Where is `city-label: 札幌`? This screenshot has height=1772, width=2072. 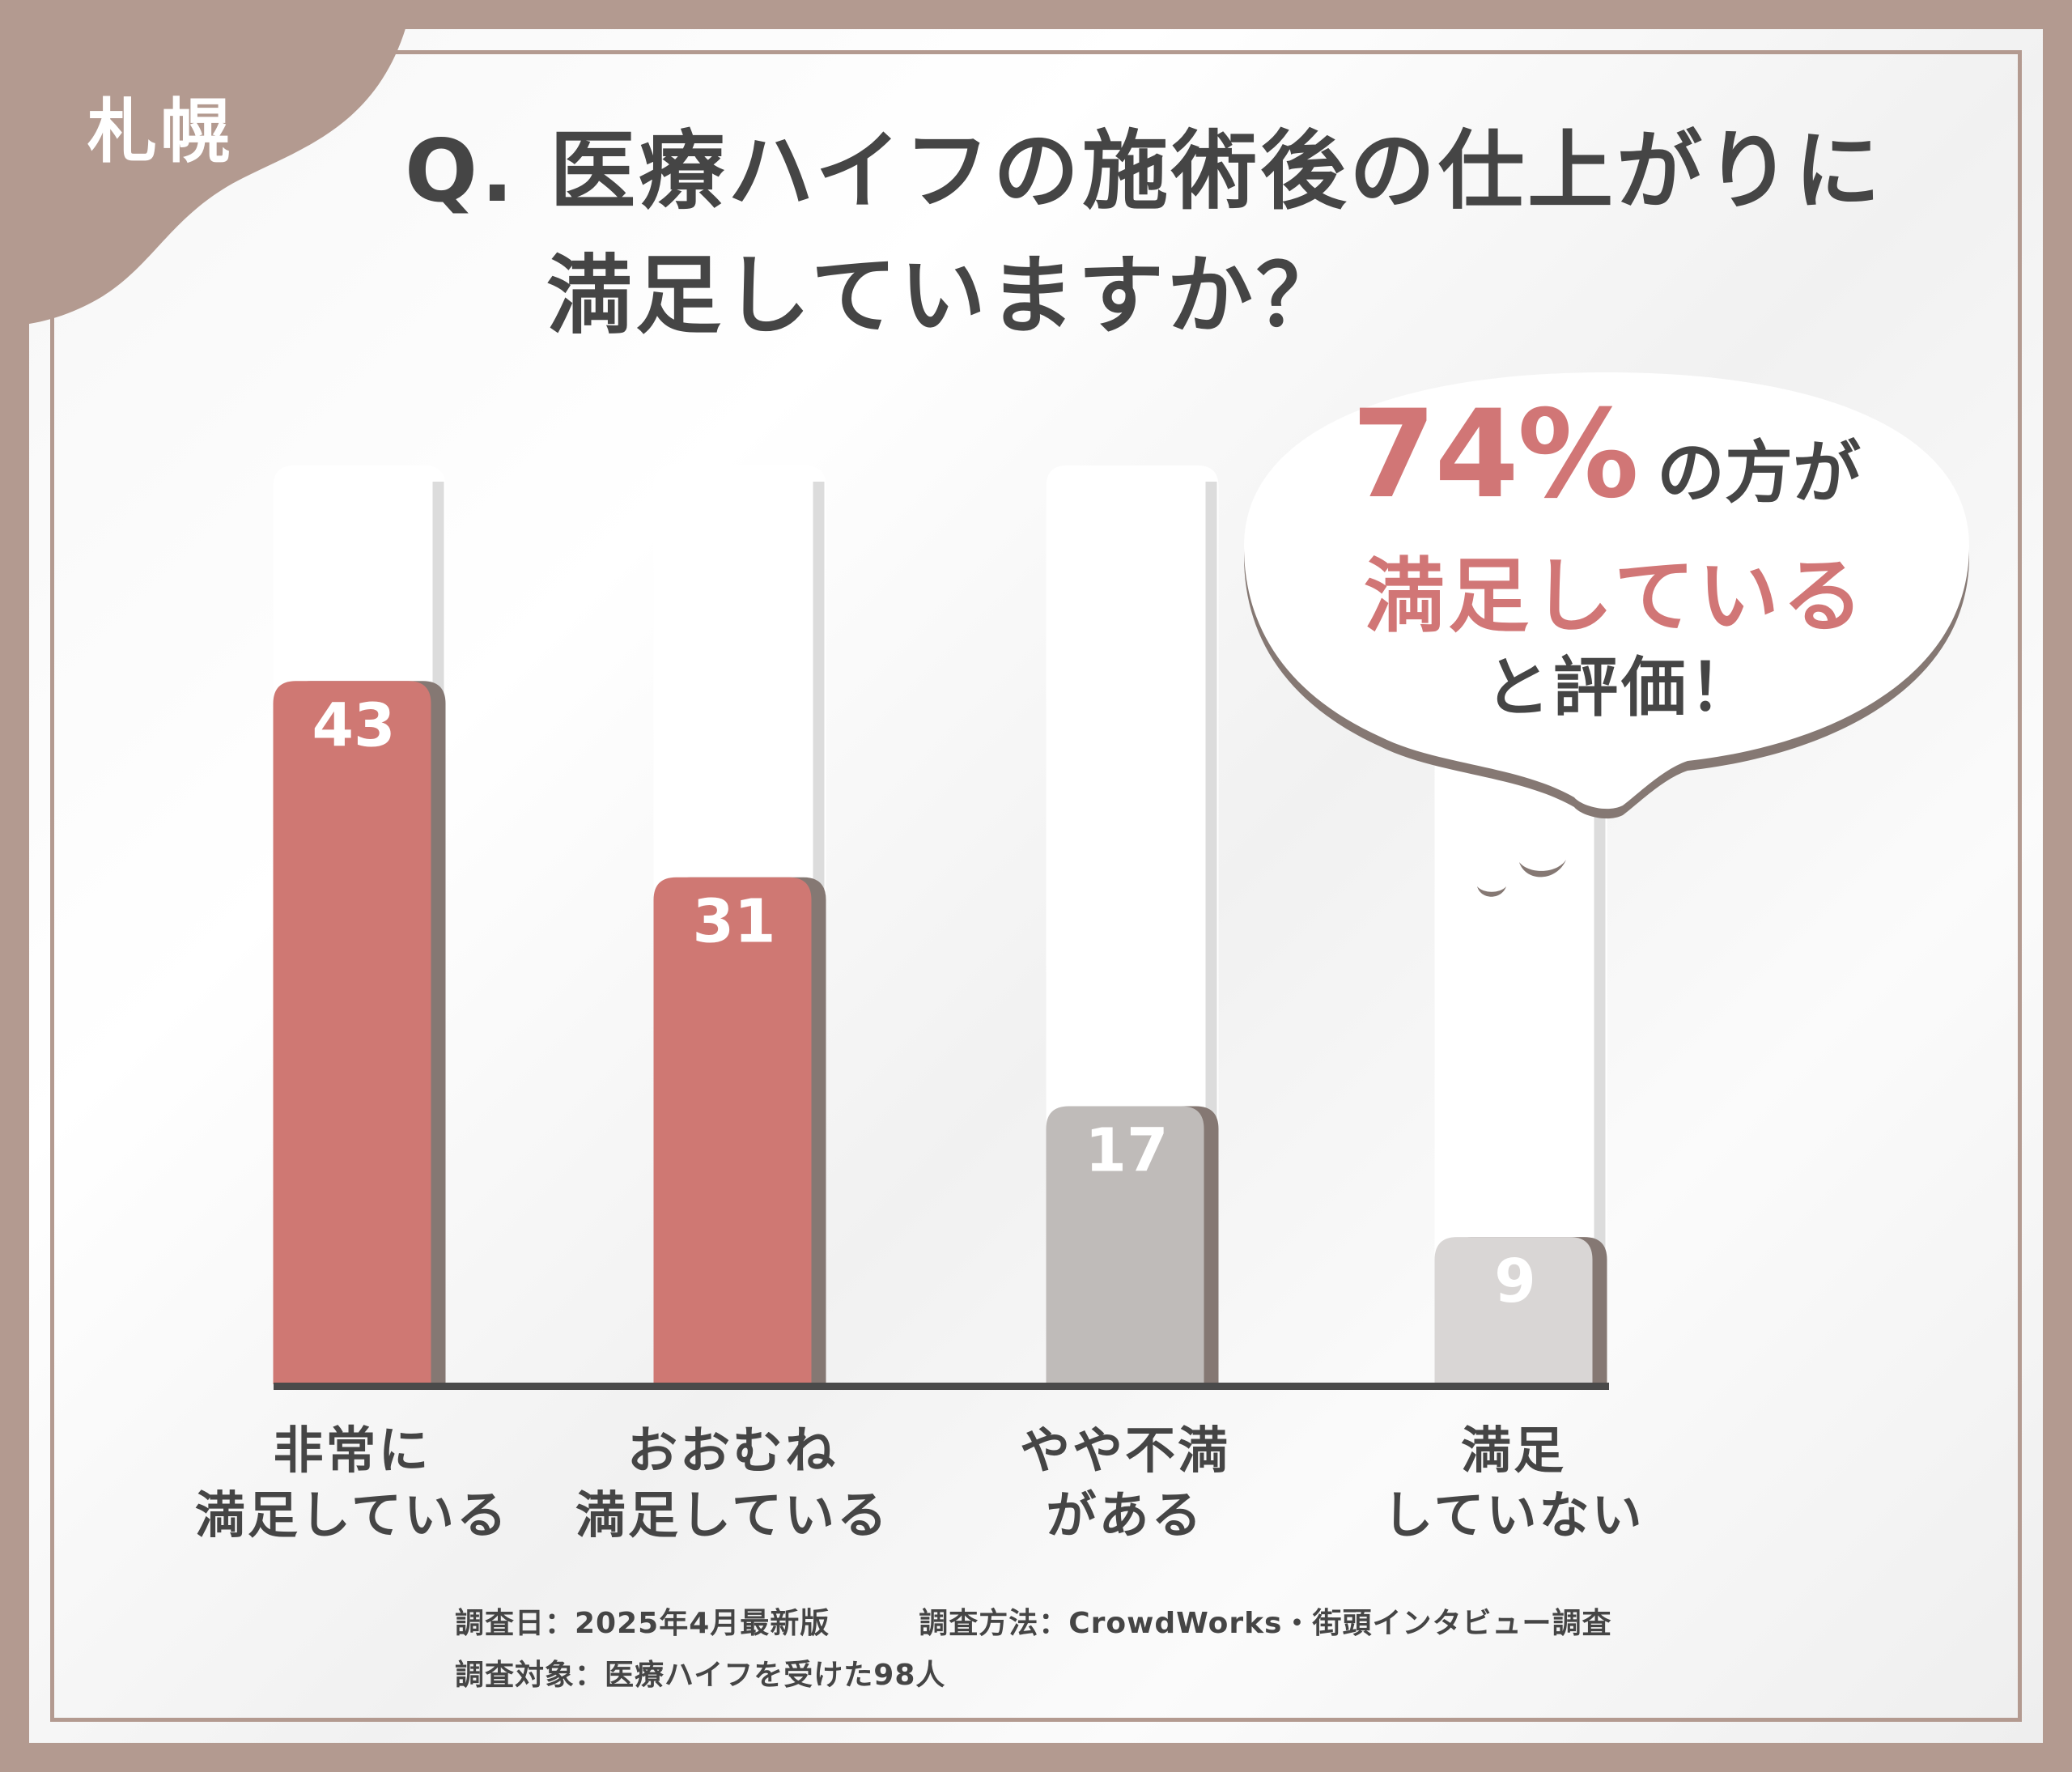 city-label: 札幌 is located at coordinates (160, 132).